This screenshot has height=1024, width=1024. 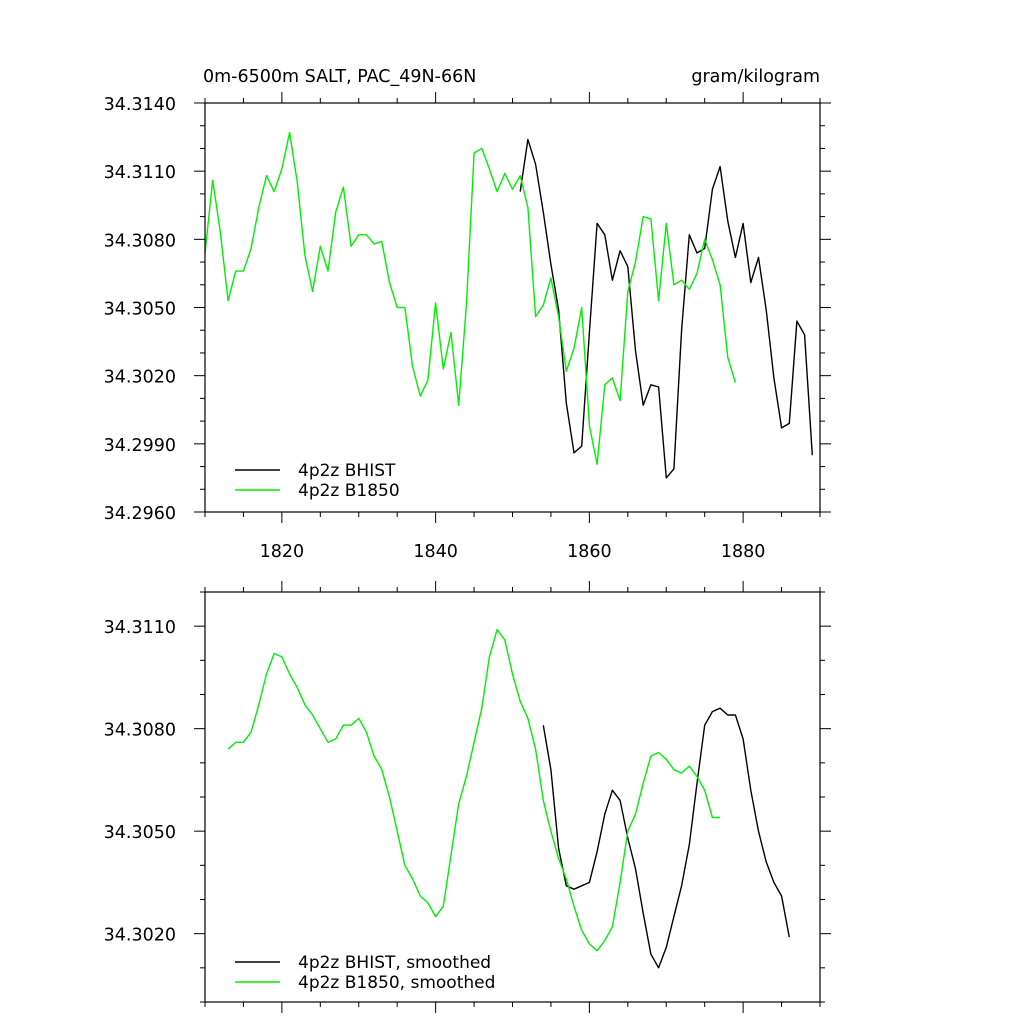 I want to click on y-tick-label: 34.2990, so click(x=140, y=446).